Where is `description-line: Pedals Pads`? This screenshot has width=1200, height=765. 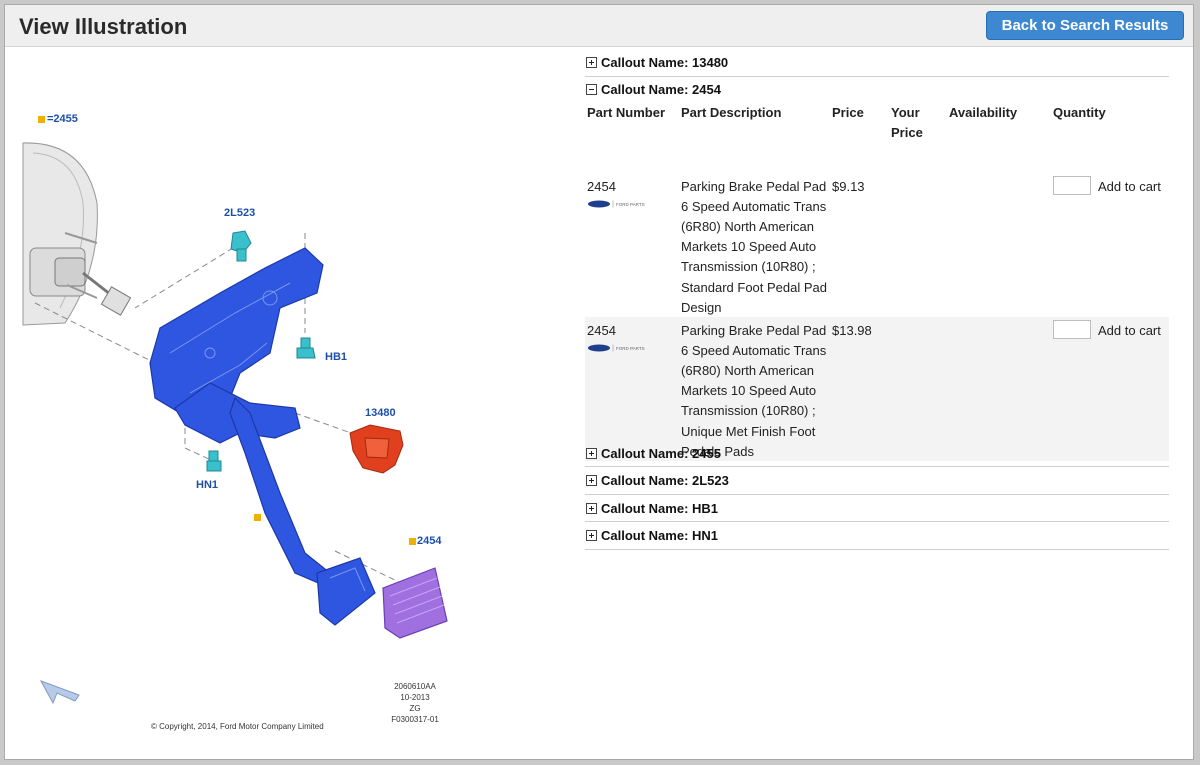 description-line: Pedals Pads is located at coordinates (717, 451).